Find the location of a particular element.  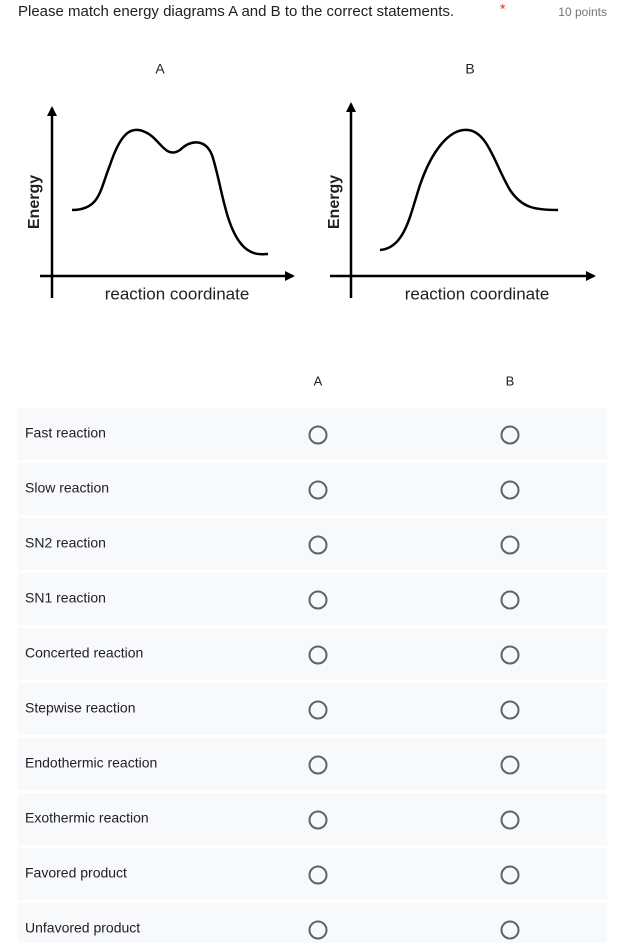

row-label: Unfavored product is located at coordinates (82, 928).